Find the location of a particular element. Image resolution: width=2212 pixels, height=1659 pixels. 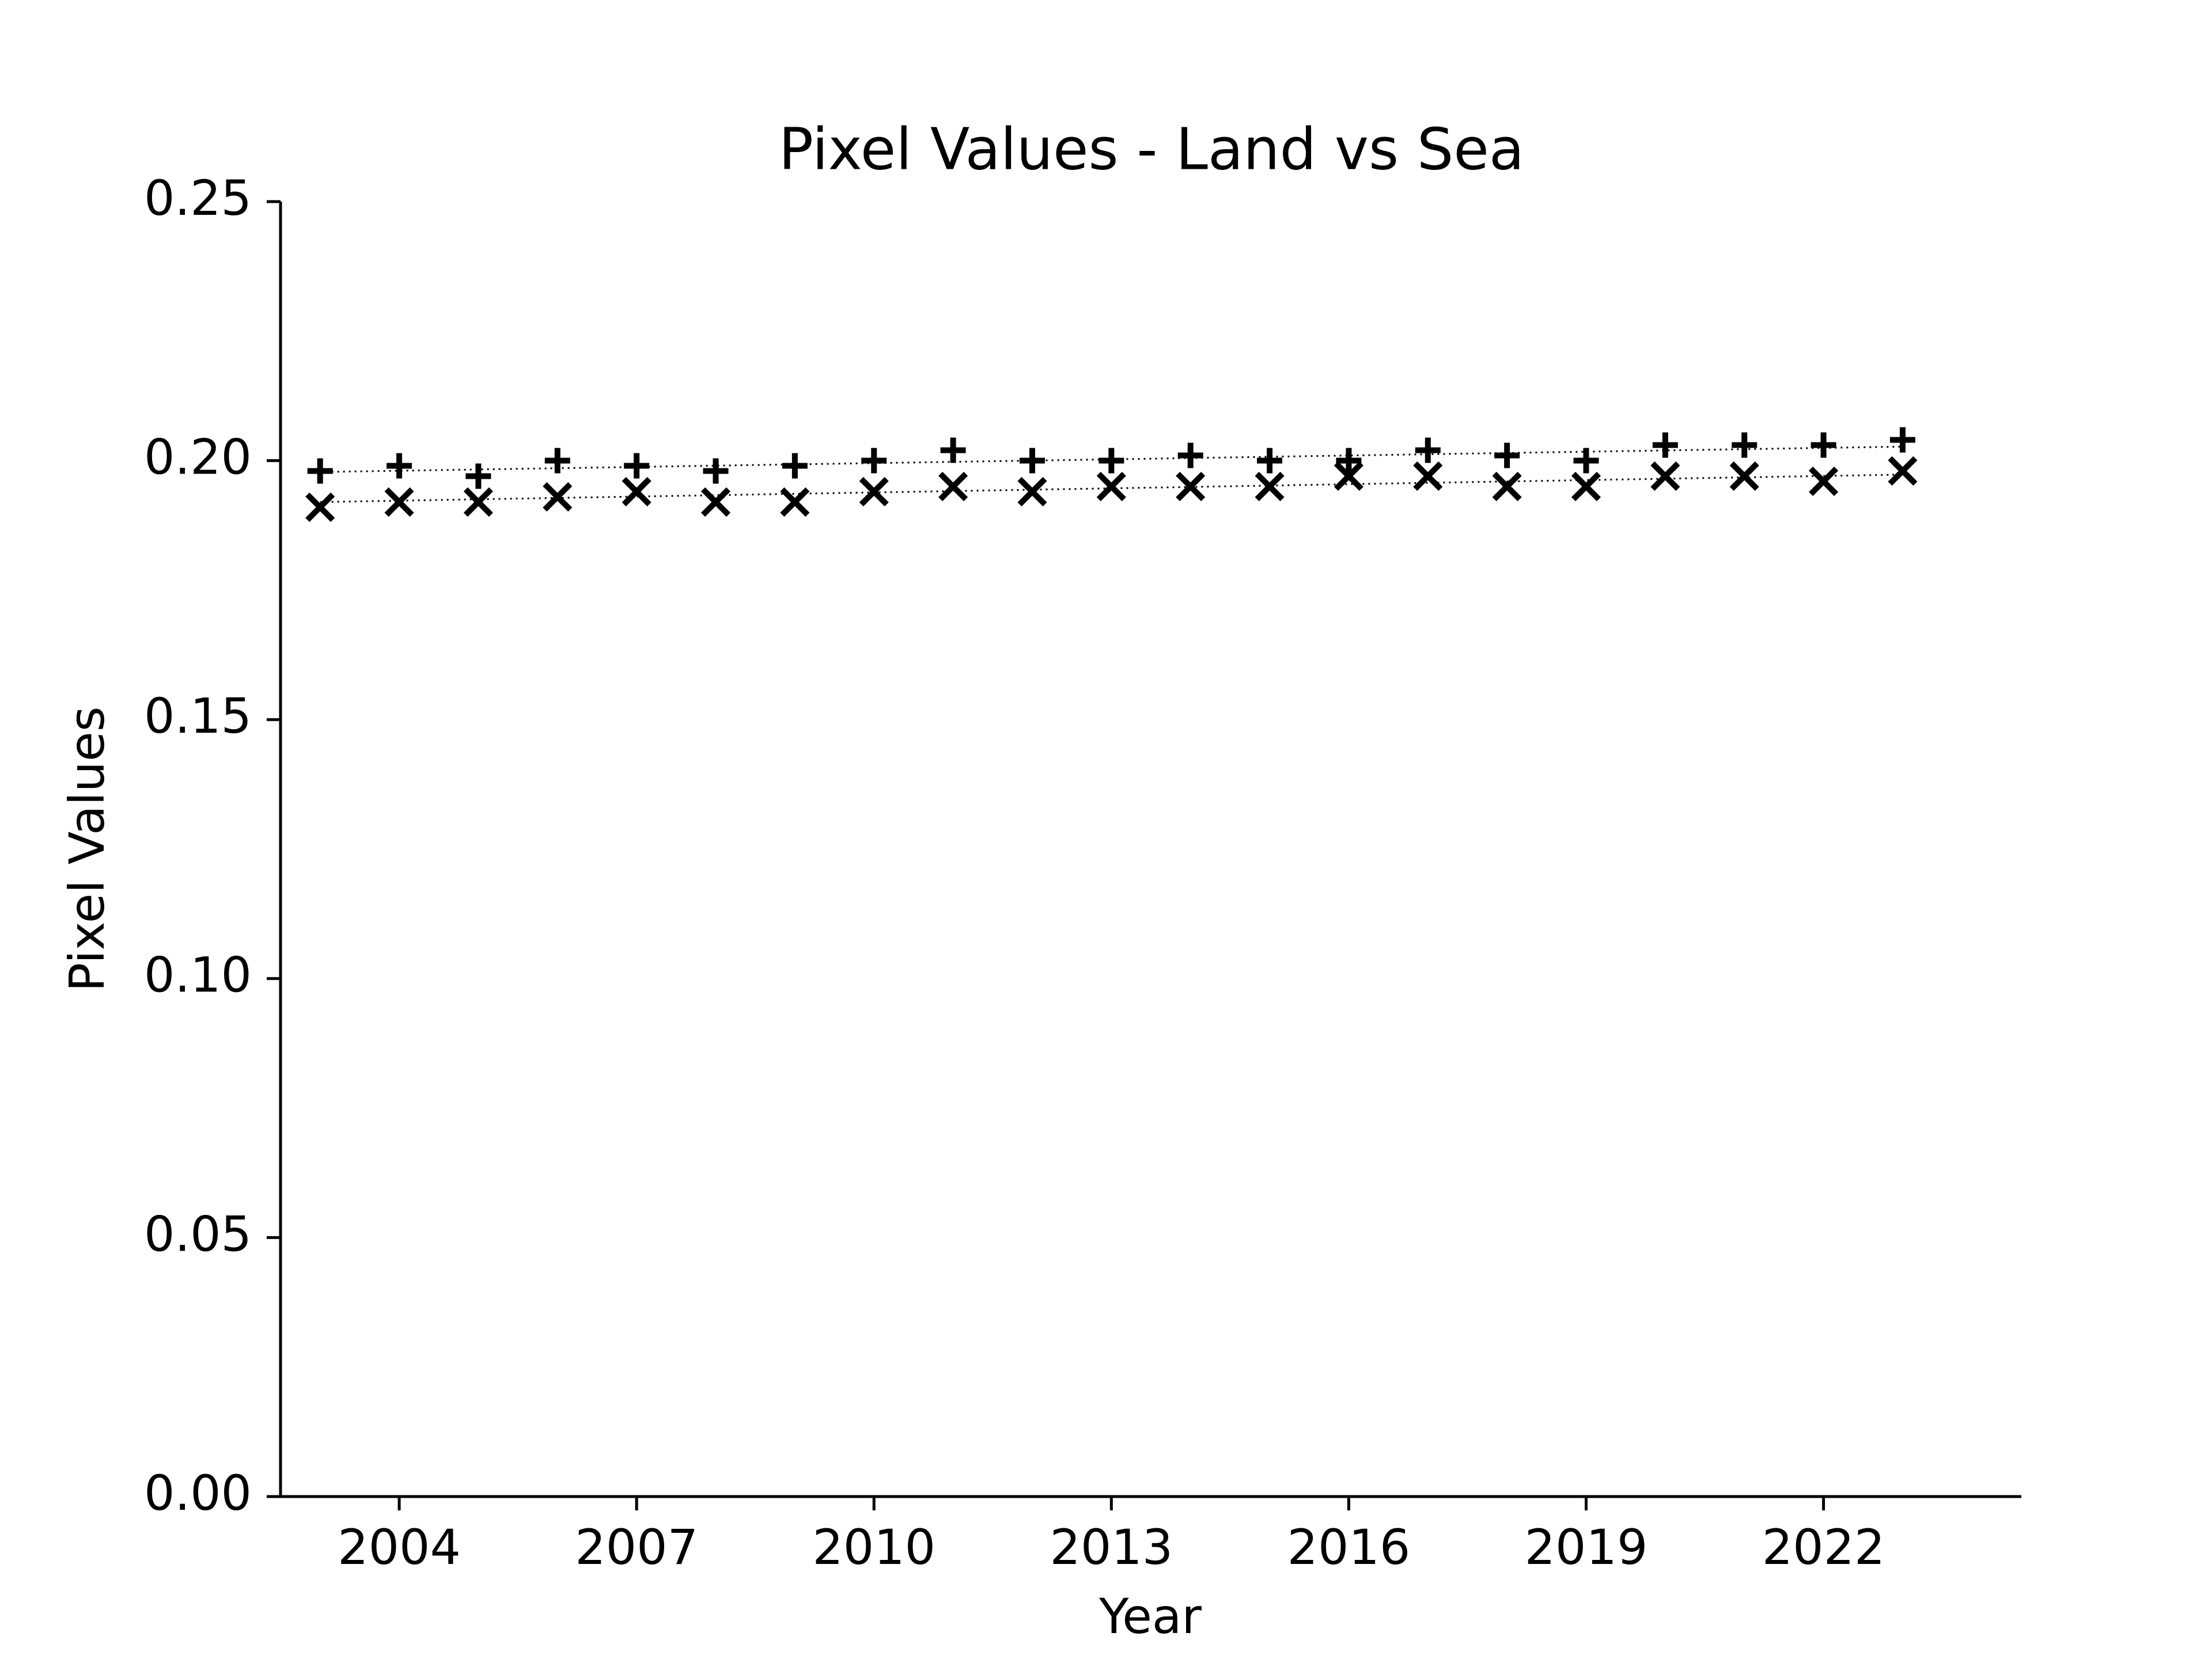

x-tick-label: 2004 is located at coordinates (399, 1547).